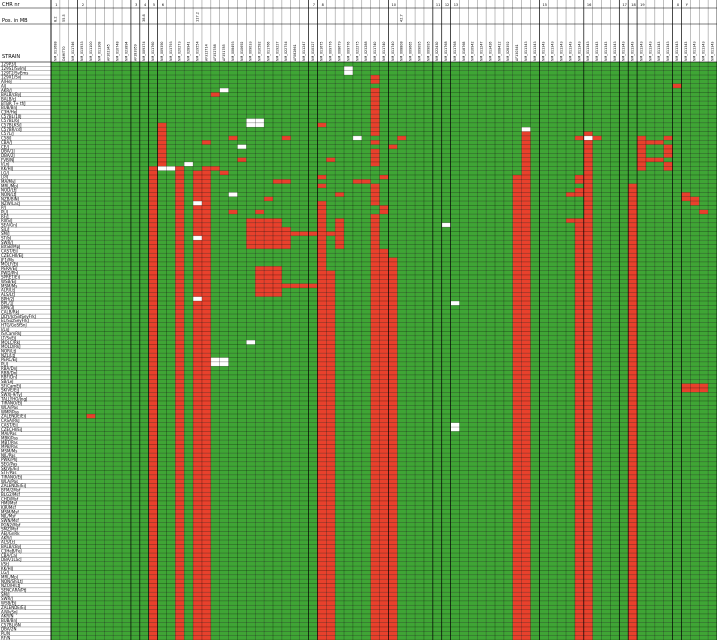 Image resolution: width=717 pixels, height=644 pixels. I want to click on strain-label: TIRANO/EiJ, so click(11, 403).